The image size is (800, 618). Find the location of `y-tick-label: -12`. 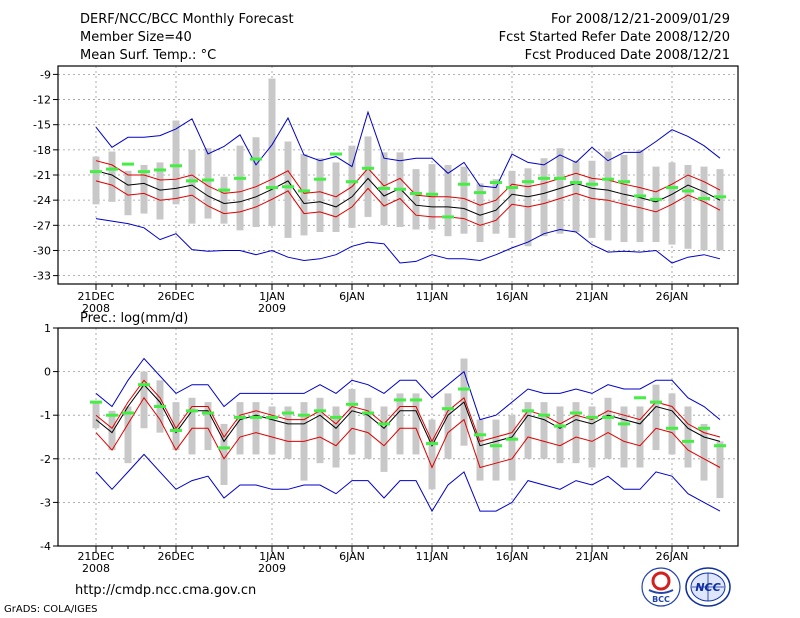

y-tick-label: -12 is located at coordinates (42, 100).